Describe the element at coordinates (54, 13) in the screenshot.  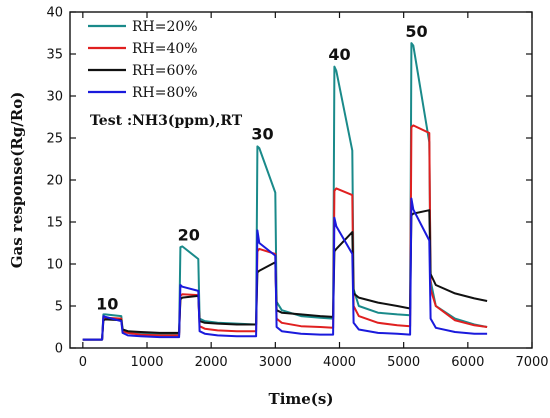
I see `y-tick-label: 40` at that location.